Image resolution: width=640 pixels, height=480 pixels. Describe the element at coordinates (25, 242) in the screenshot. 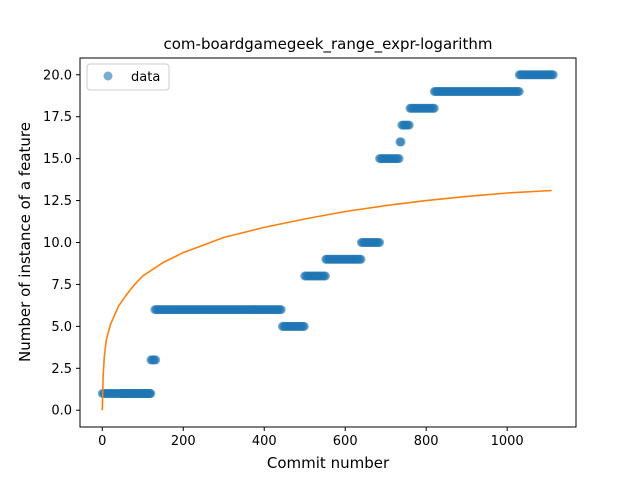

I see `y-axis-label: Number of instance of a feature` at that location.